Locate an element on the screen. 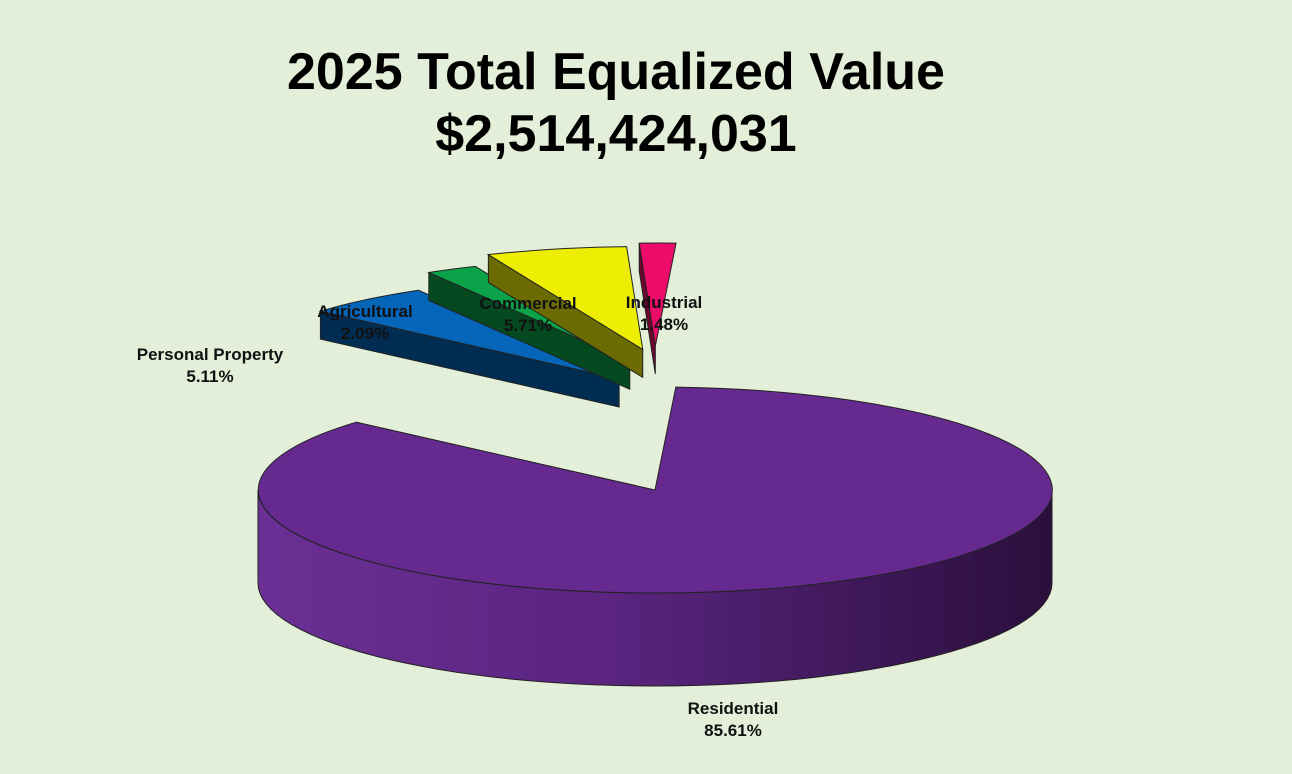 Image resolution: width=1292 pixels, height=774 pixels. chart-title: 2025 Total Equalized Value is located at coordinates (616, 72).